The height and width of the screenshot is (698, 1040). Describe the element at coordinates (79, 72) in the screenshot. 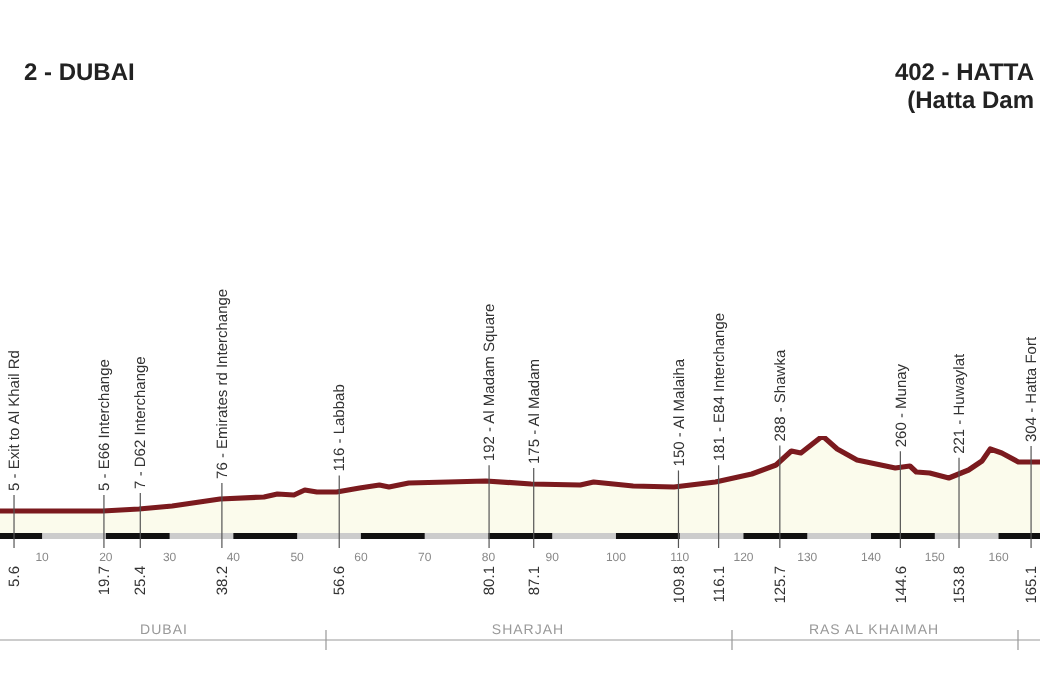

I see `text: 2 - DUBAI` at that location.